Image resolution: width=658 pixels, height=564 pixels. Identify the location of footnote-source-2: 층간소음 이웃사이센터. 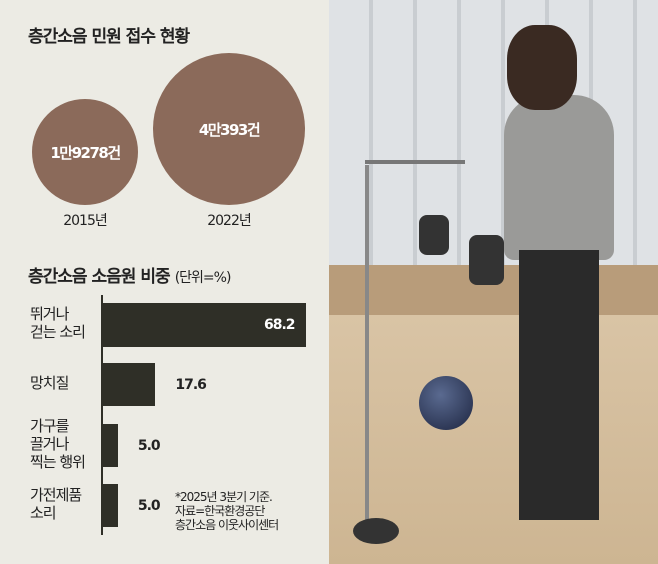
(227, 525).